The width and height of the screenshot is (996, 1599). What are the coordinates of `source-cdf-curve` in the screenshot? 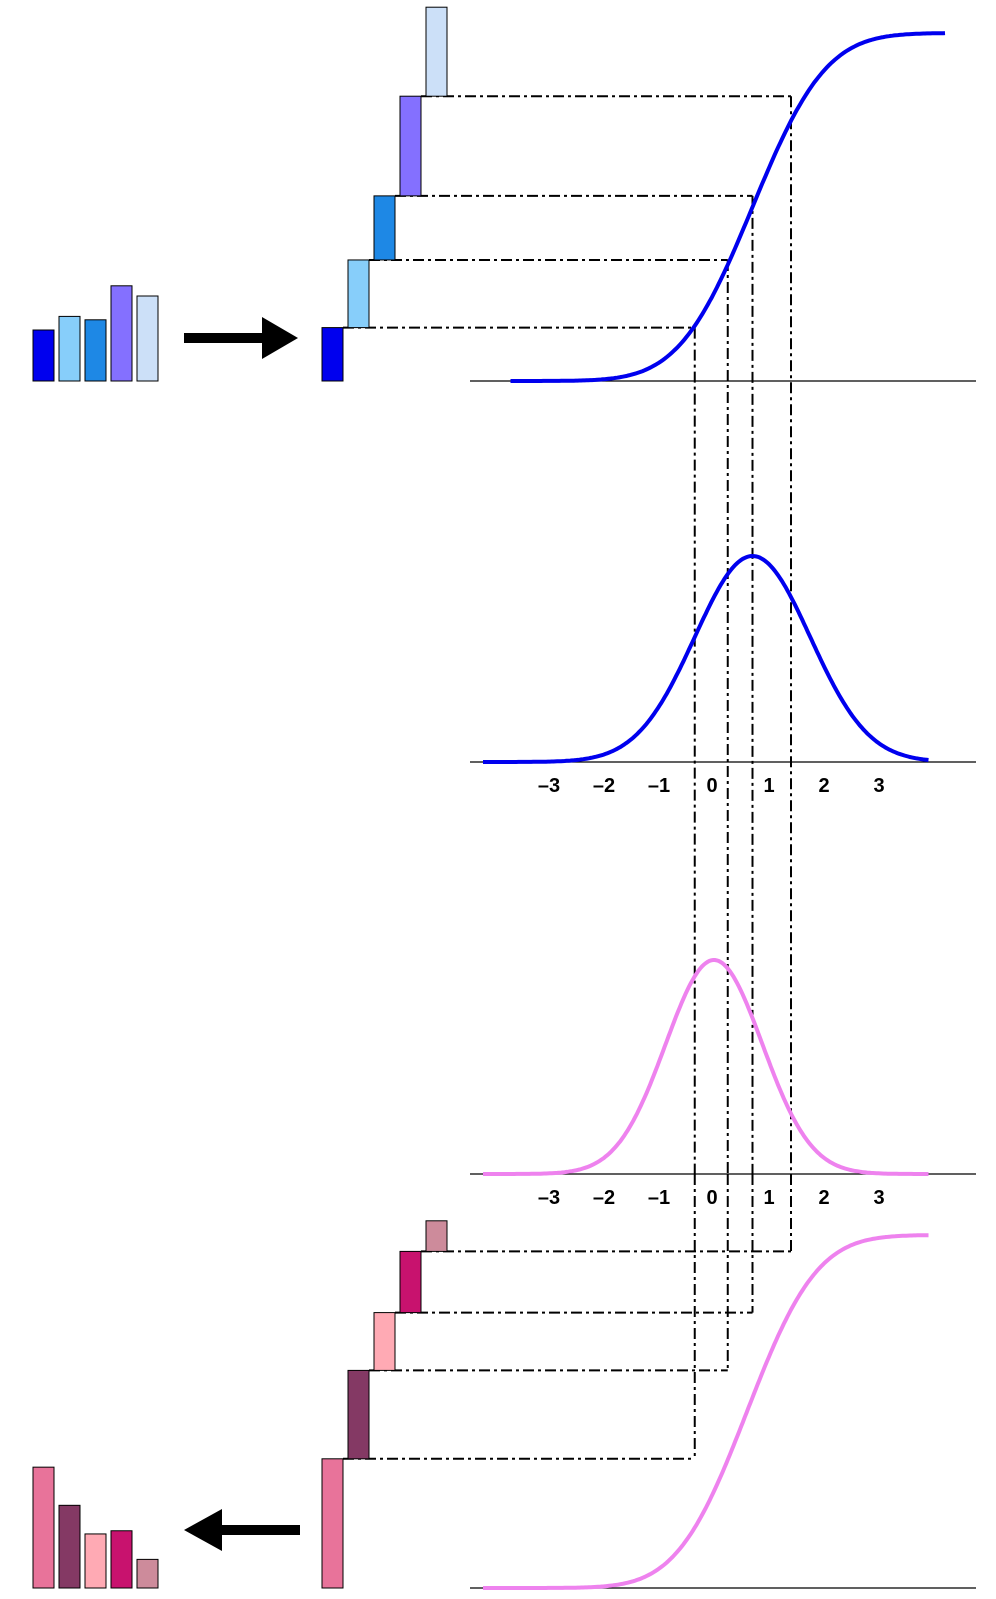 It's located at (728, 207).